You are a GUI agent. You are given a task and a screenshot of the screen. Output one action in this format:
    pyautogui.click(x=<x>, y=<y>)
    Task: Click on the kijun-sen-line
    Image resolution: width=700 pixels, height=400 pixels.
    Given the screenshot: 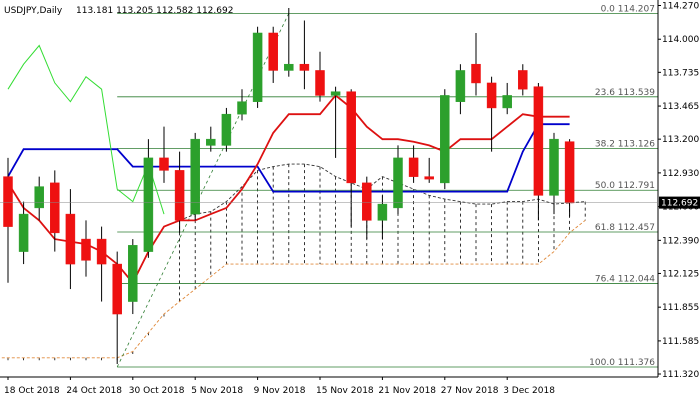 What is the action you would take?
    pyautogui.click(x=288, y=158)
    